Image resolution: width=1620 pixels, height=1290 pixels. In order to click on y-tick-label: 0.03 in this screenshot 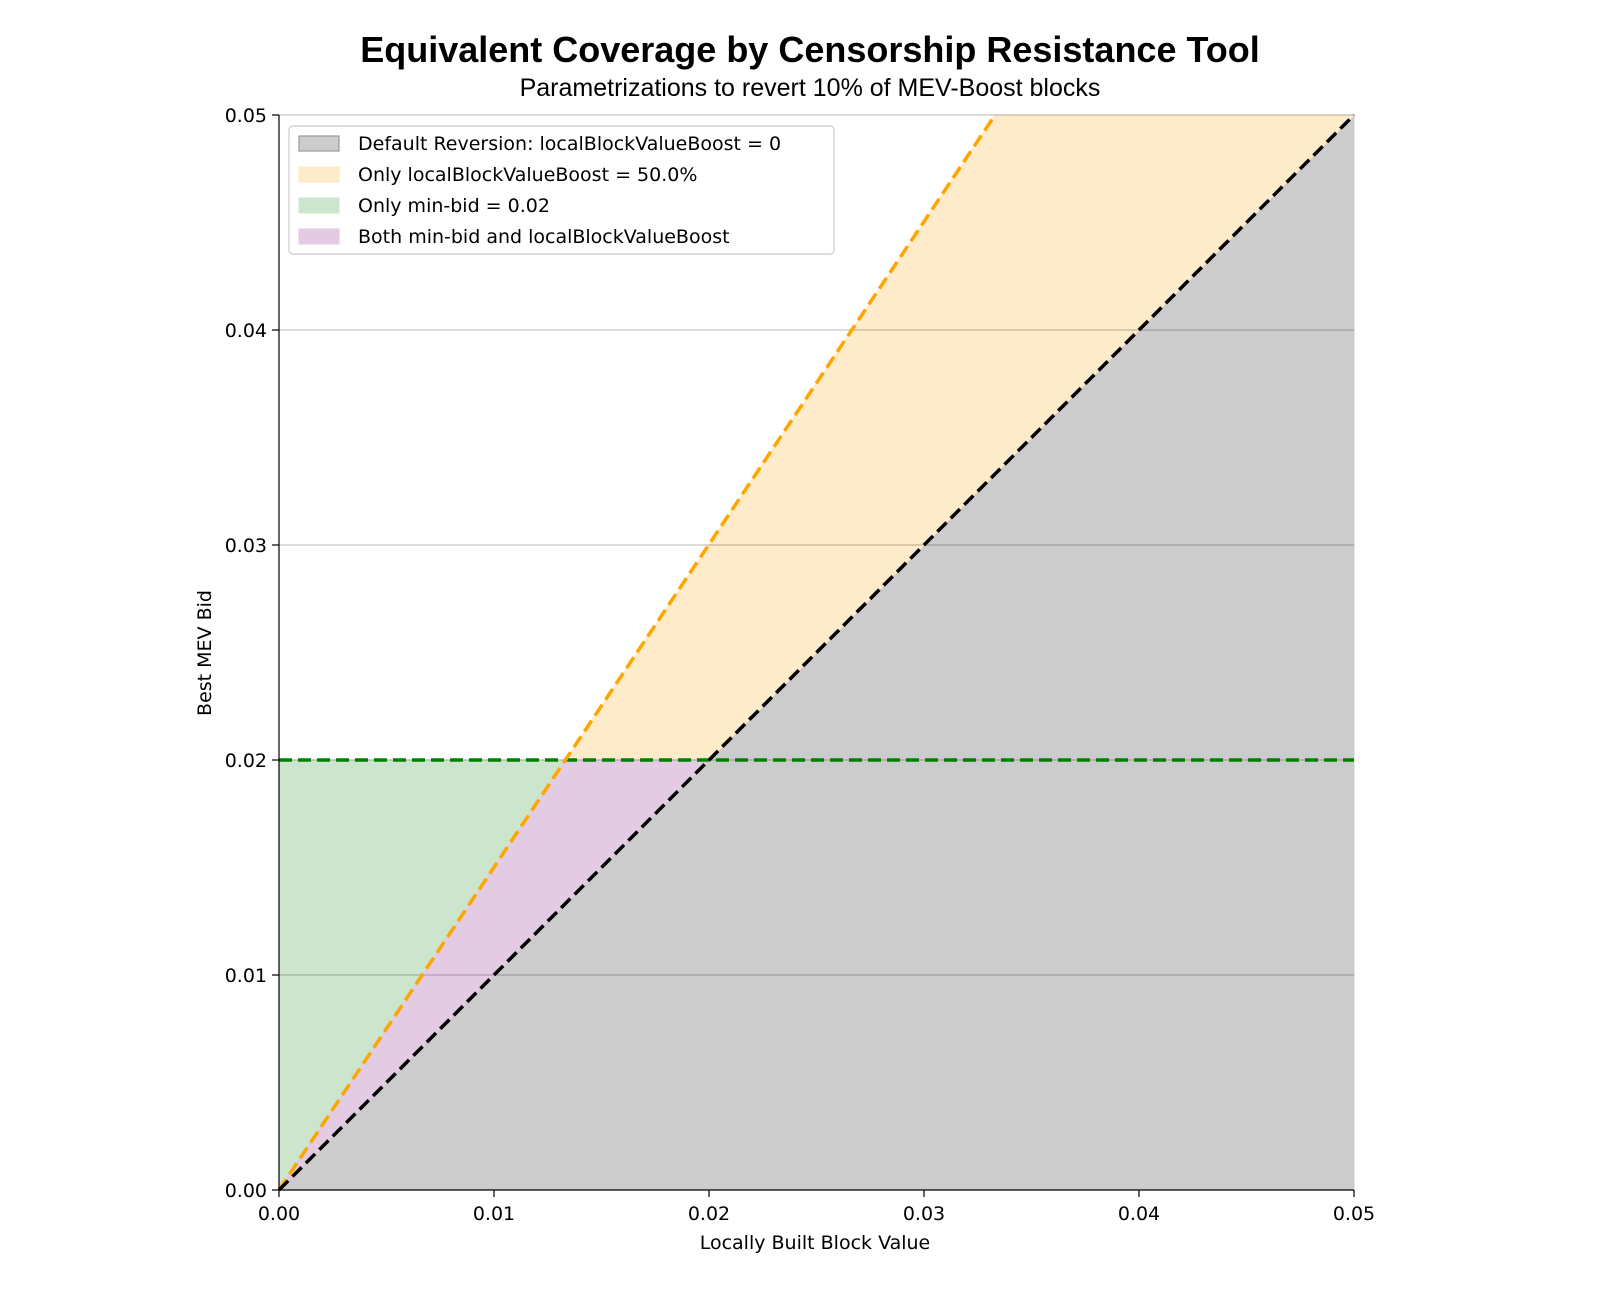, I will do `click(246, 546)`.